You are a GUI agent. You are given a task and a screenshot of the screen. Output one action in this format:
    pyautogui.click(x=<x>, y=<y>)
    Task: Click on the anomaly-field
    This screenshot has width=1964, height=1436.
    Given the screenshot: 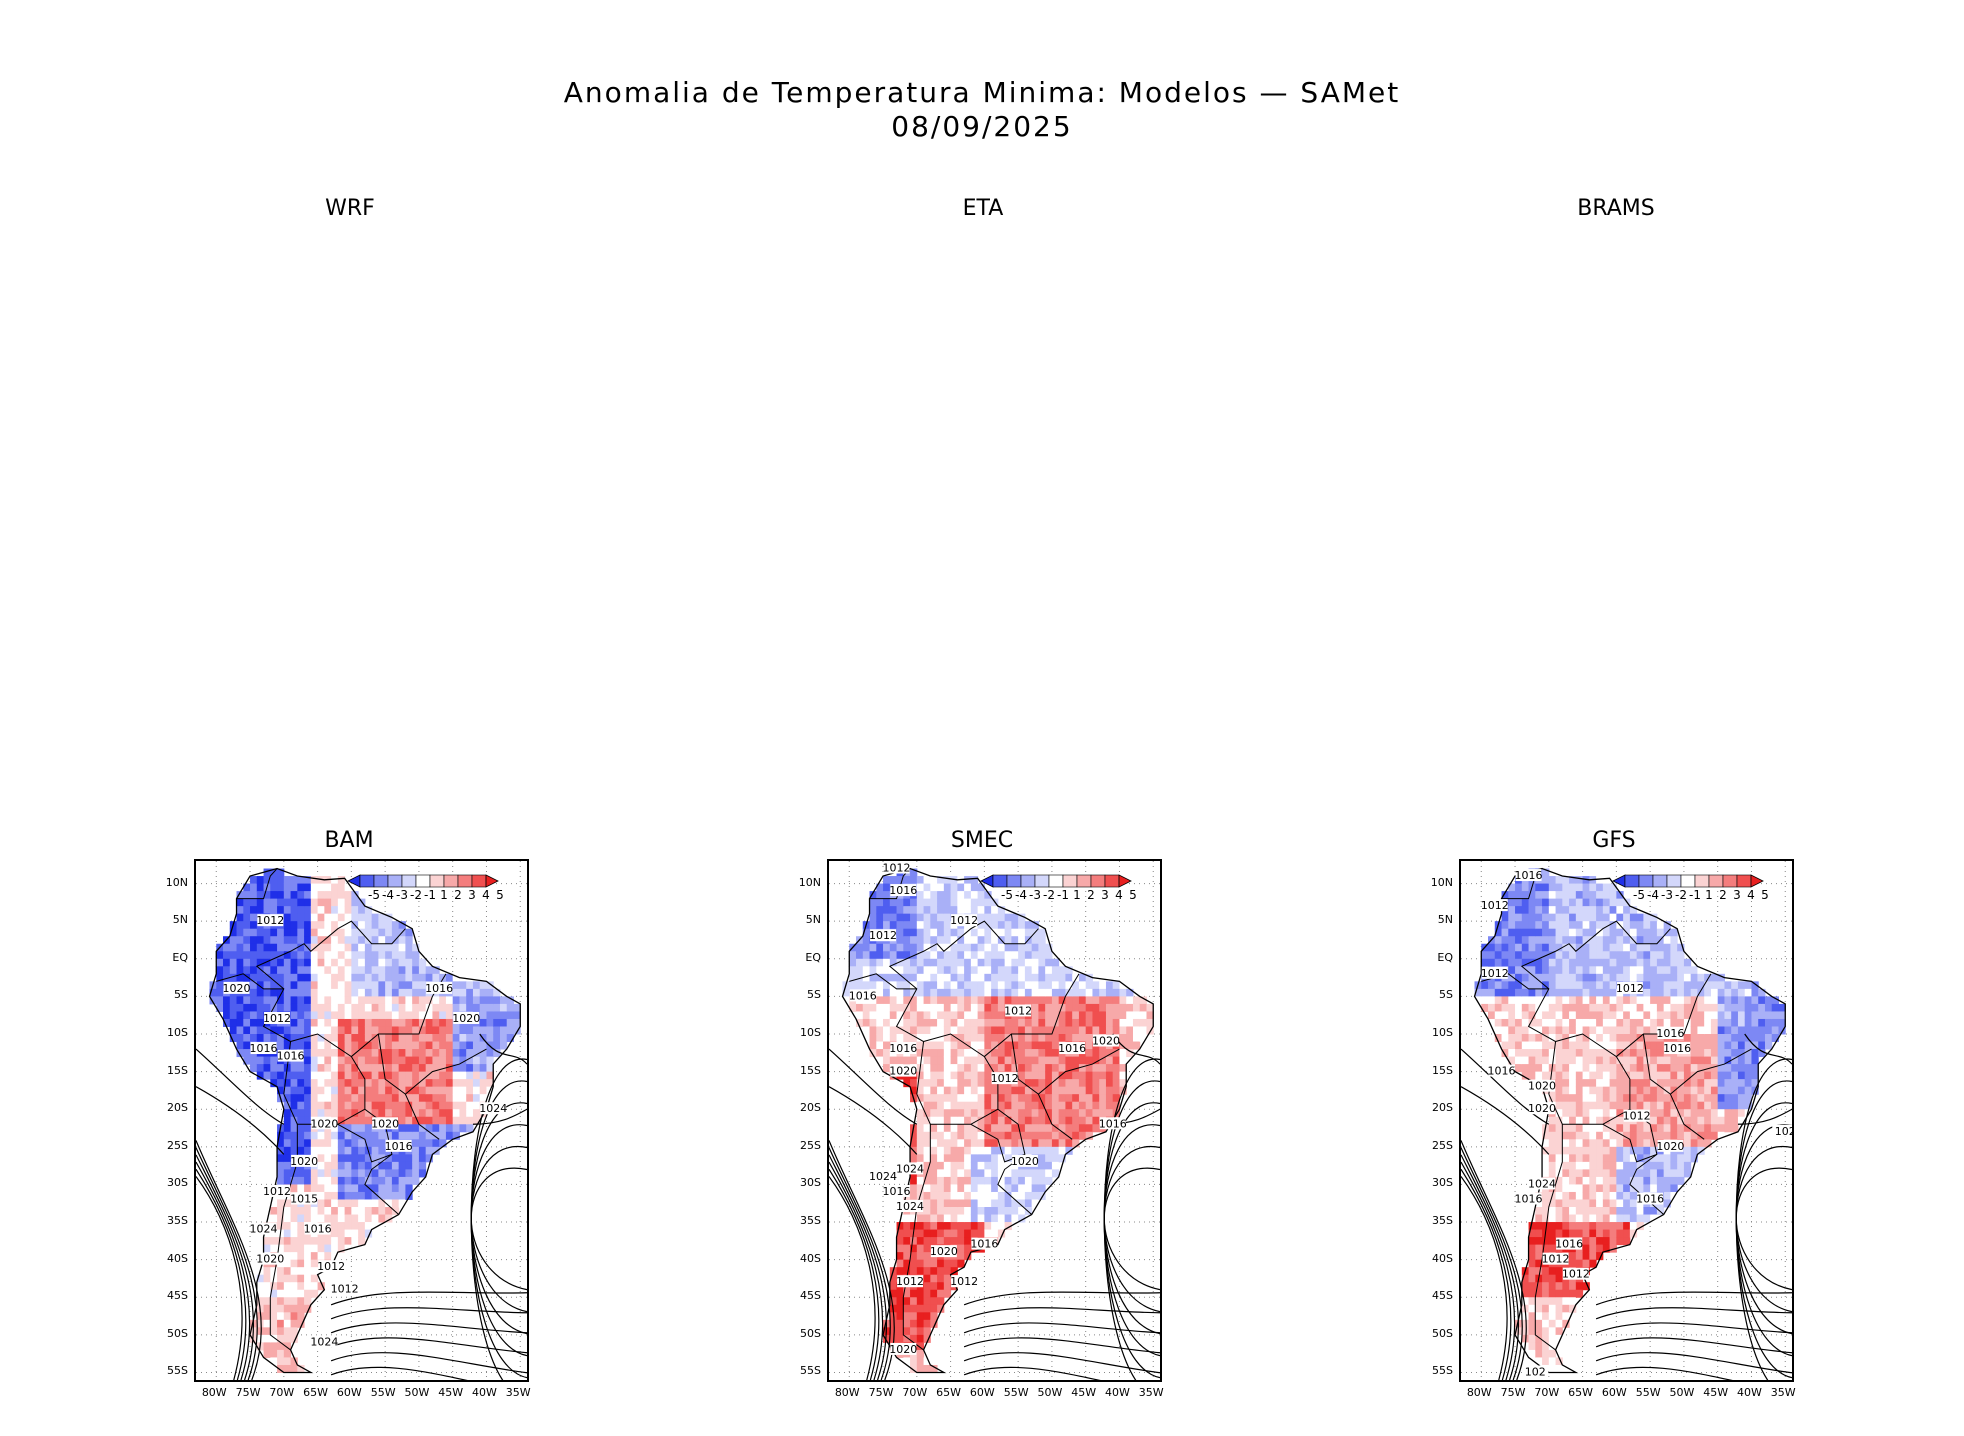 What is the action you would take?
    pyautogui.click(x=365, y=1120)
    